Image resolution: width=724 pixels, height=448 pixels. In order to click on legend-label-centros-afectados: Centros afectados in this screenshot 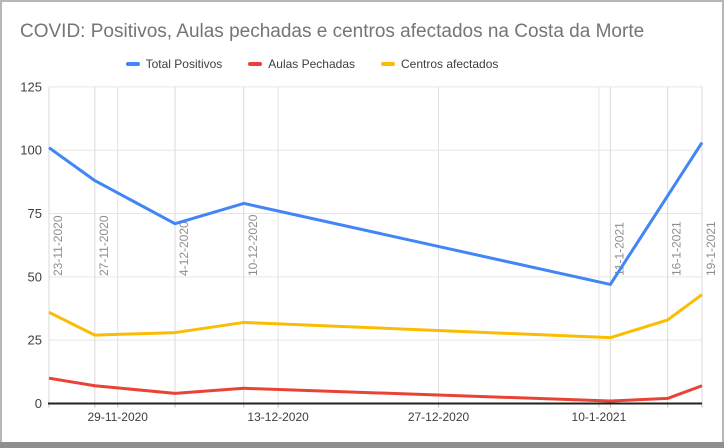, I will do `click(450, 64)`.